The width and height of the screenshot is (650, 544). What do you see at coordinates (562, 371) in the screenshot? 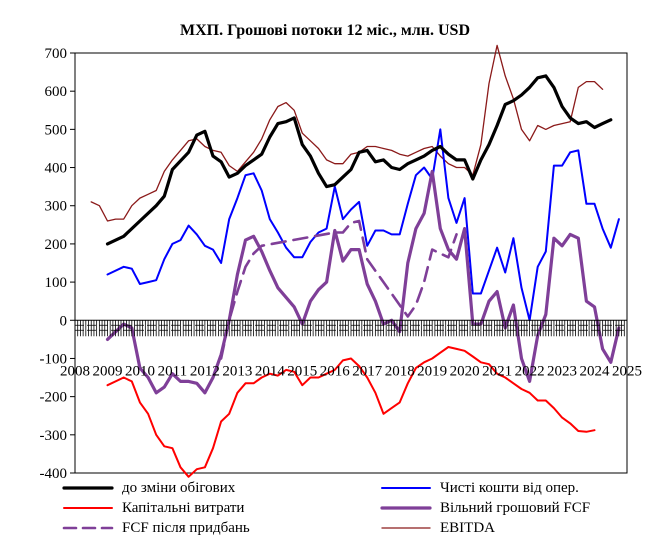
I see `x-tick-label: 2023` at bounding box center [562, 371].